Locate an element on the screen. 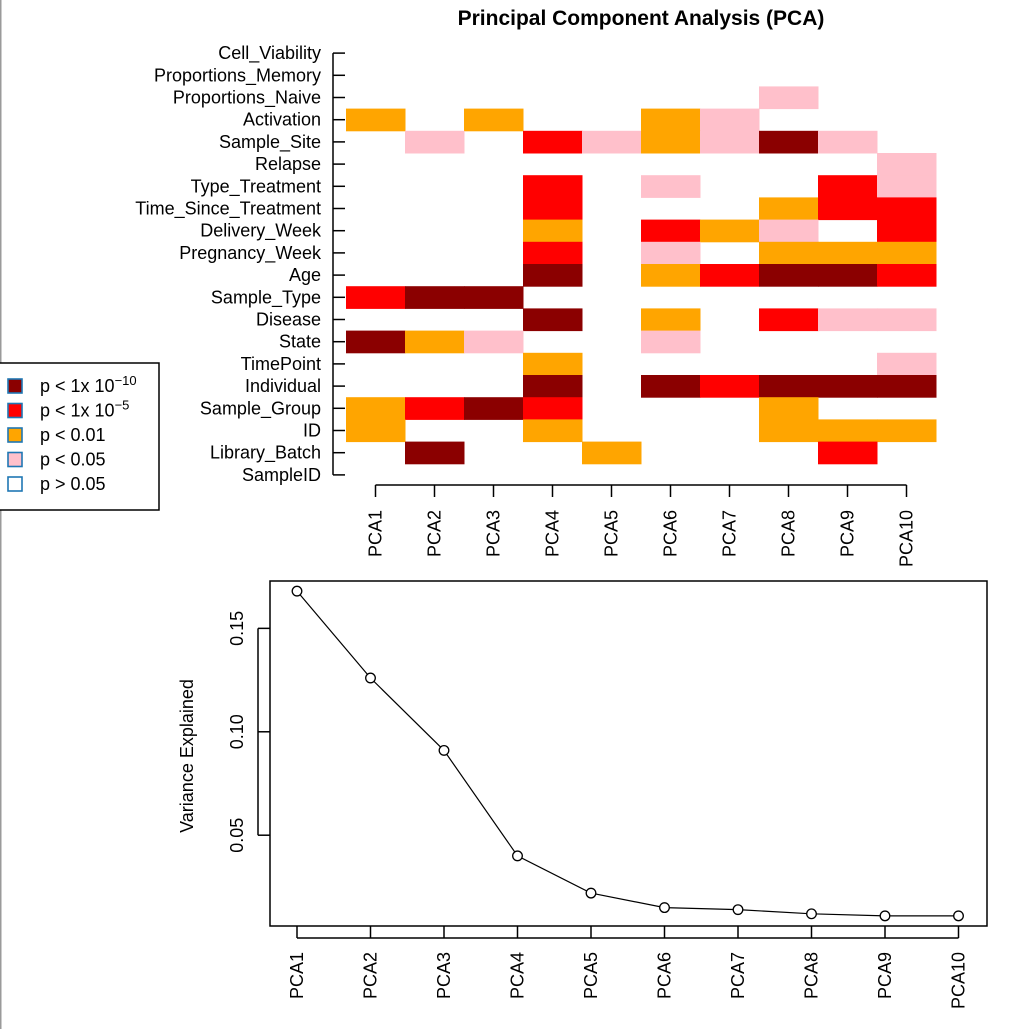 Image resolution: width=1010 pixels, height=1029 pixels. heatmap-column-label: PCA2 is located at coordinates (435, 533).